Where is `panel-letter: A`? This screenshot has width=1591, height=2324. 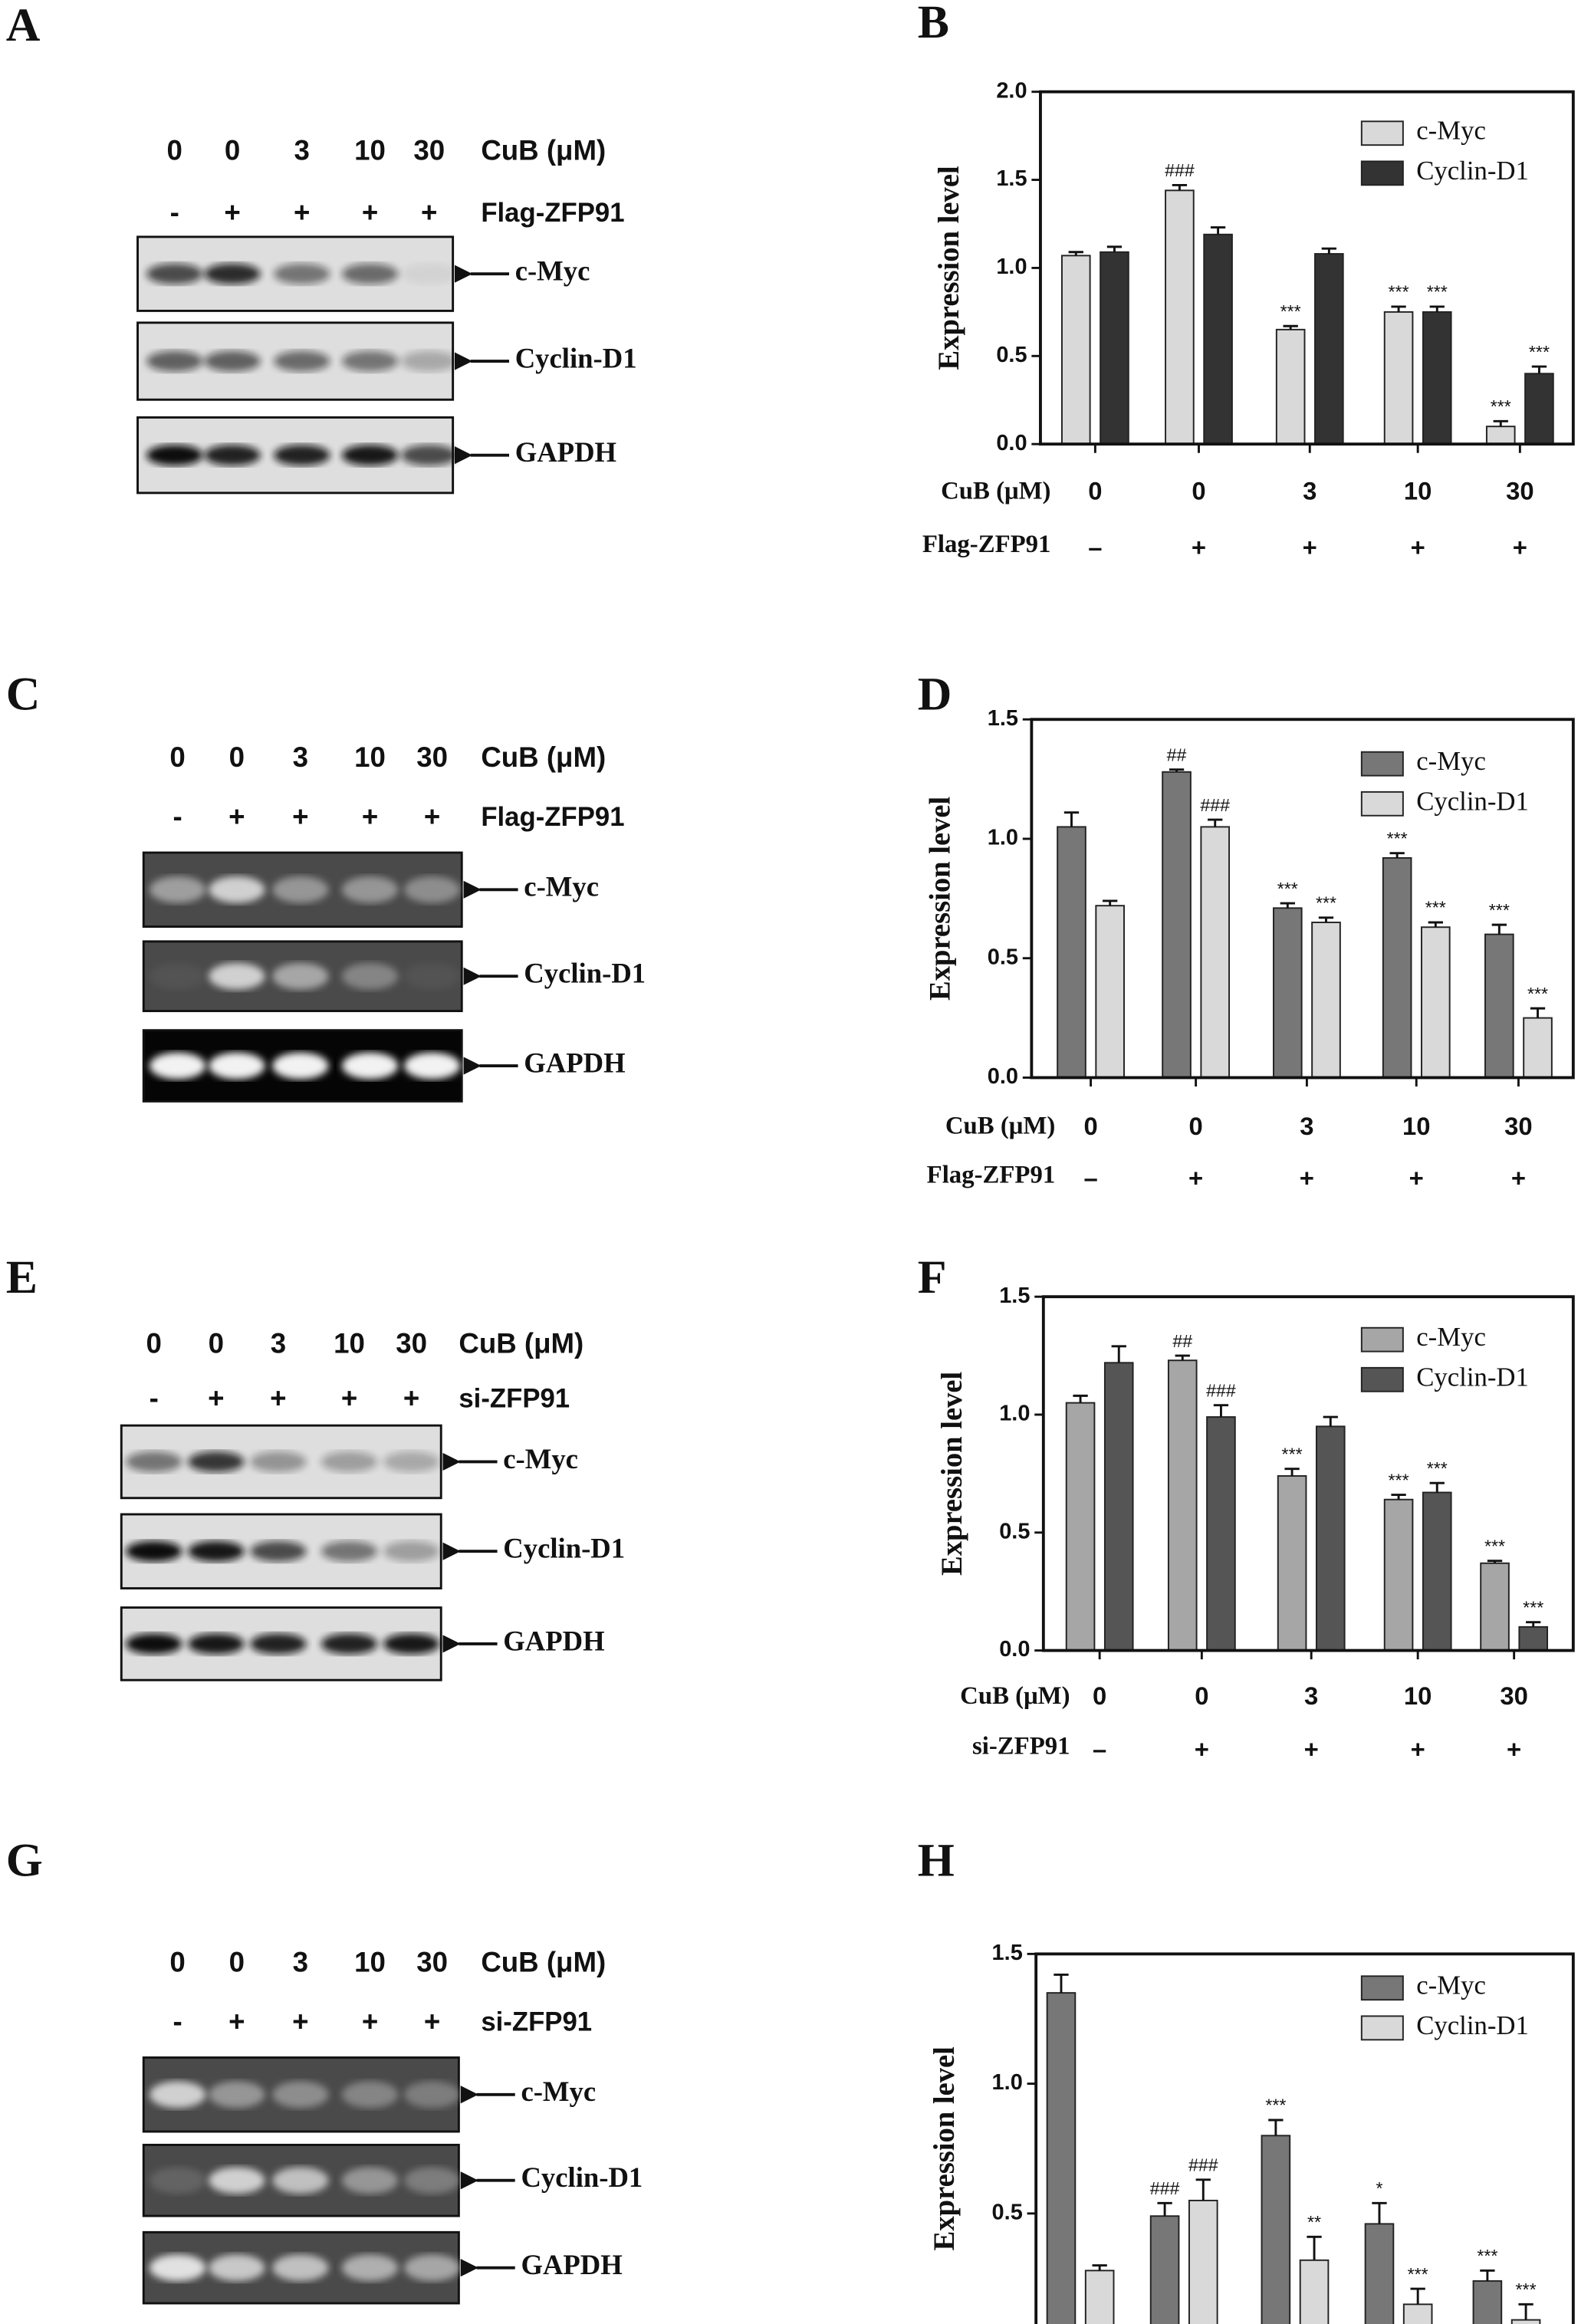 panel-letter: A is located at coordinates (23, 25).